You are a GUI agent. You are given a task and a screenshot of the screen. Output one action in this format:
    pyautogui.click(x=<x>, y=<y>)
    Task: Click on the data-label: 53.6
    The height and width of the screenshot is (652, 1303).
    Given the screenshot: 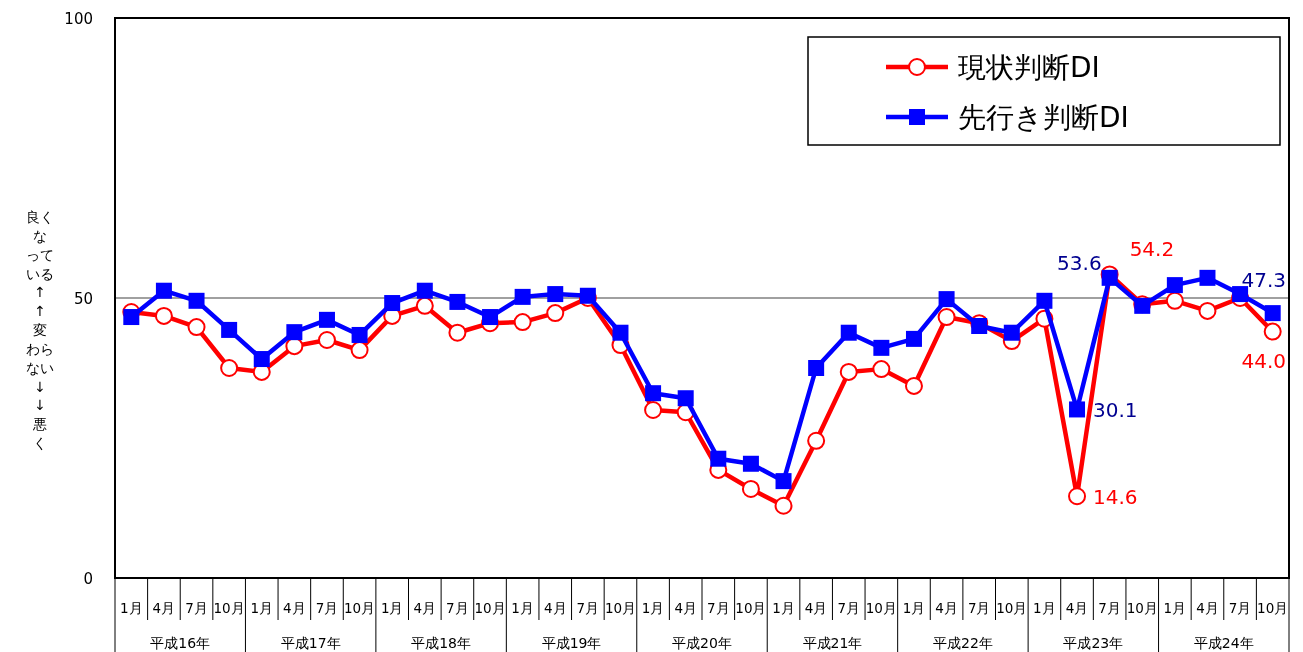 What is the action you would take?
    pyautogui.click(x=1079, y=262)
    